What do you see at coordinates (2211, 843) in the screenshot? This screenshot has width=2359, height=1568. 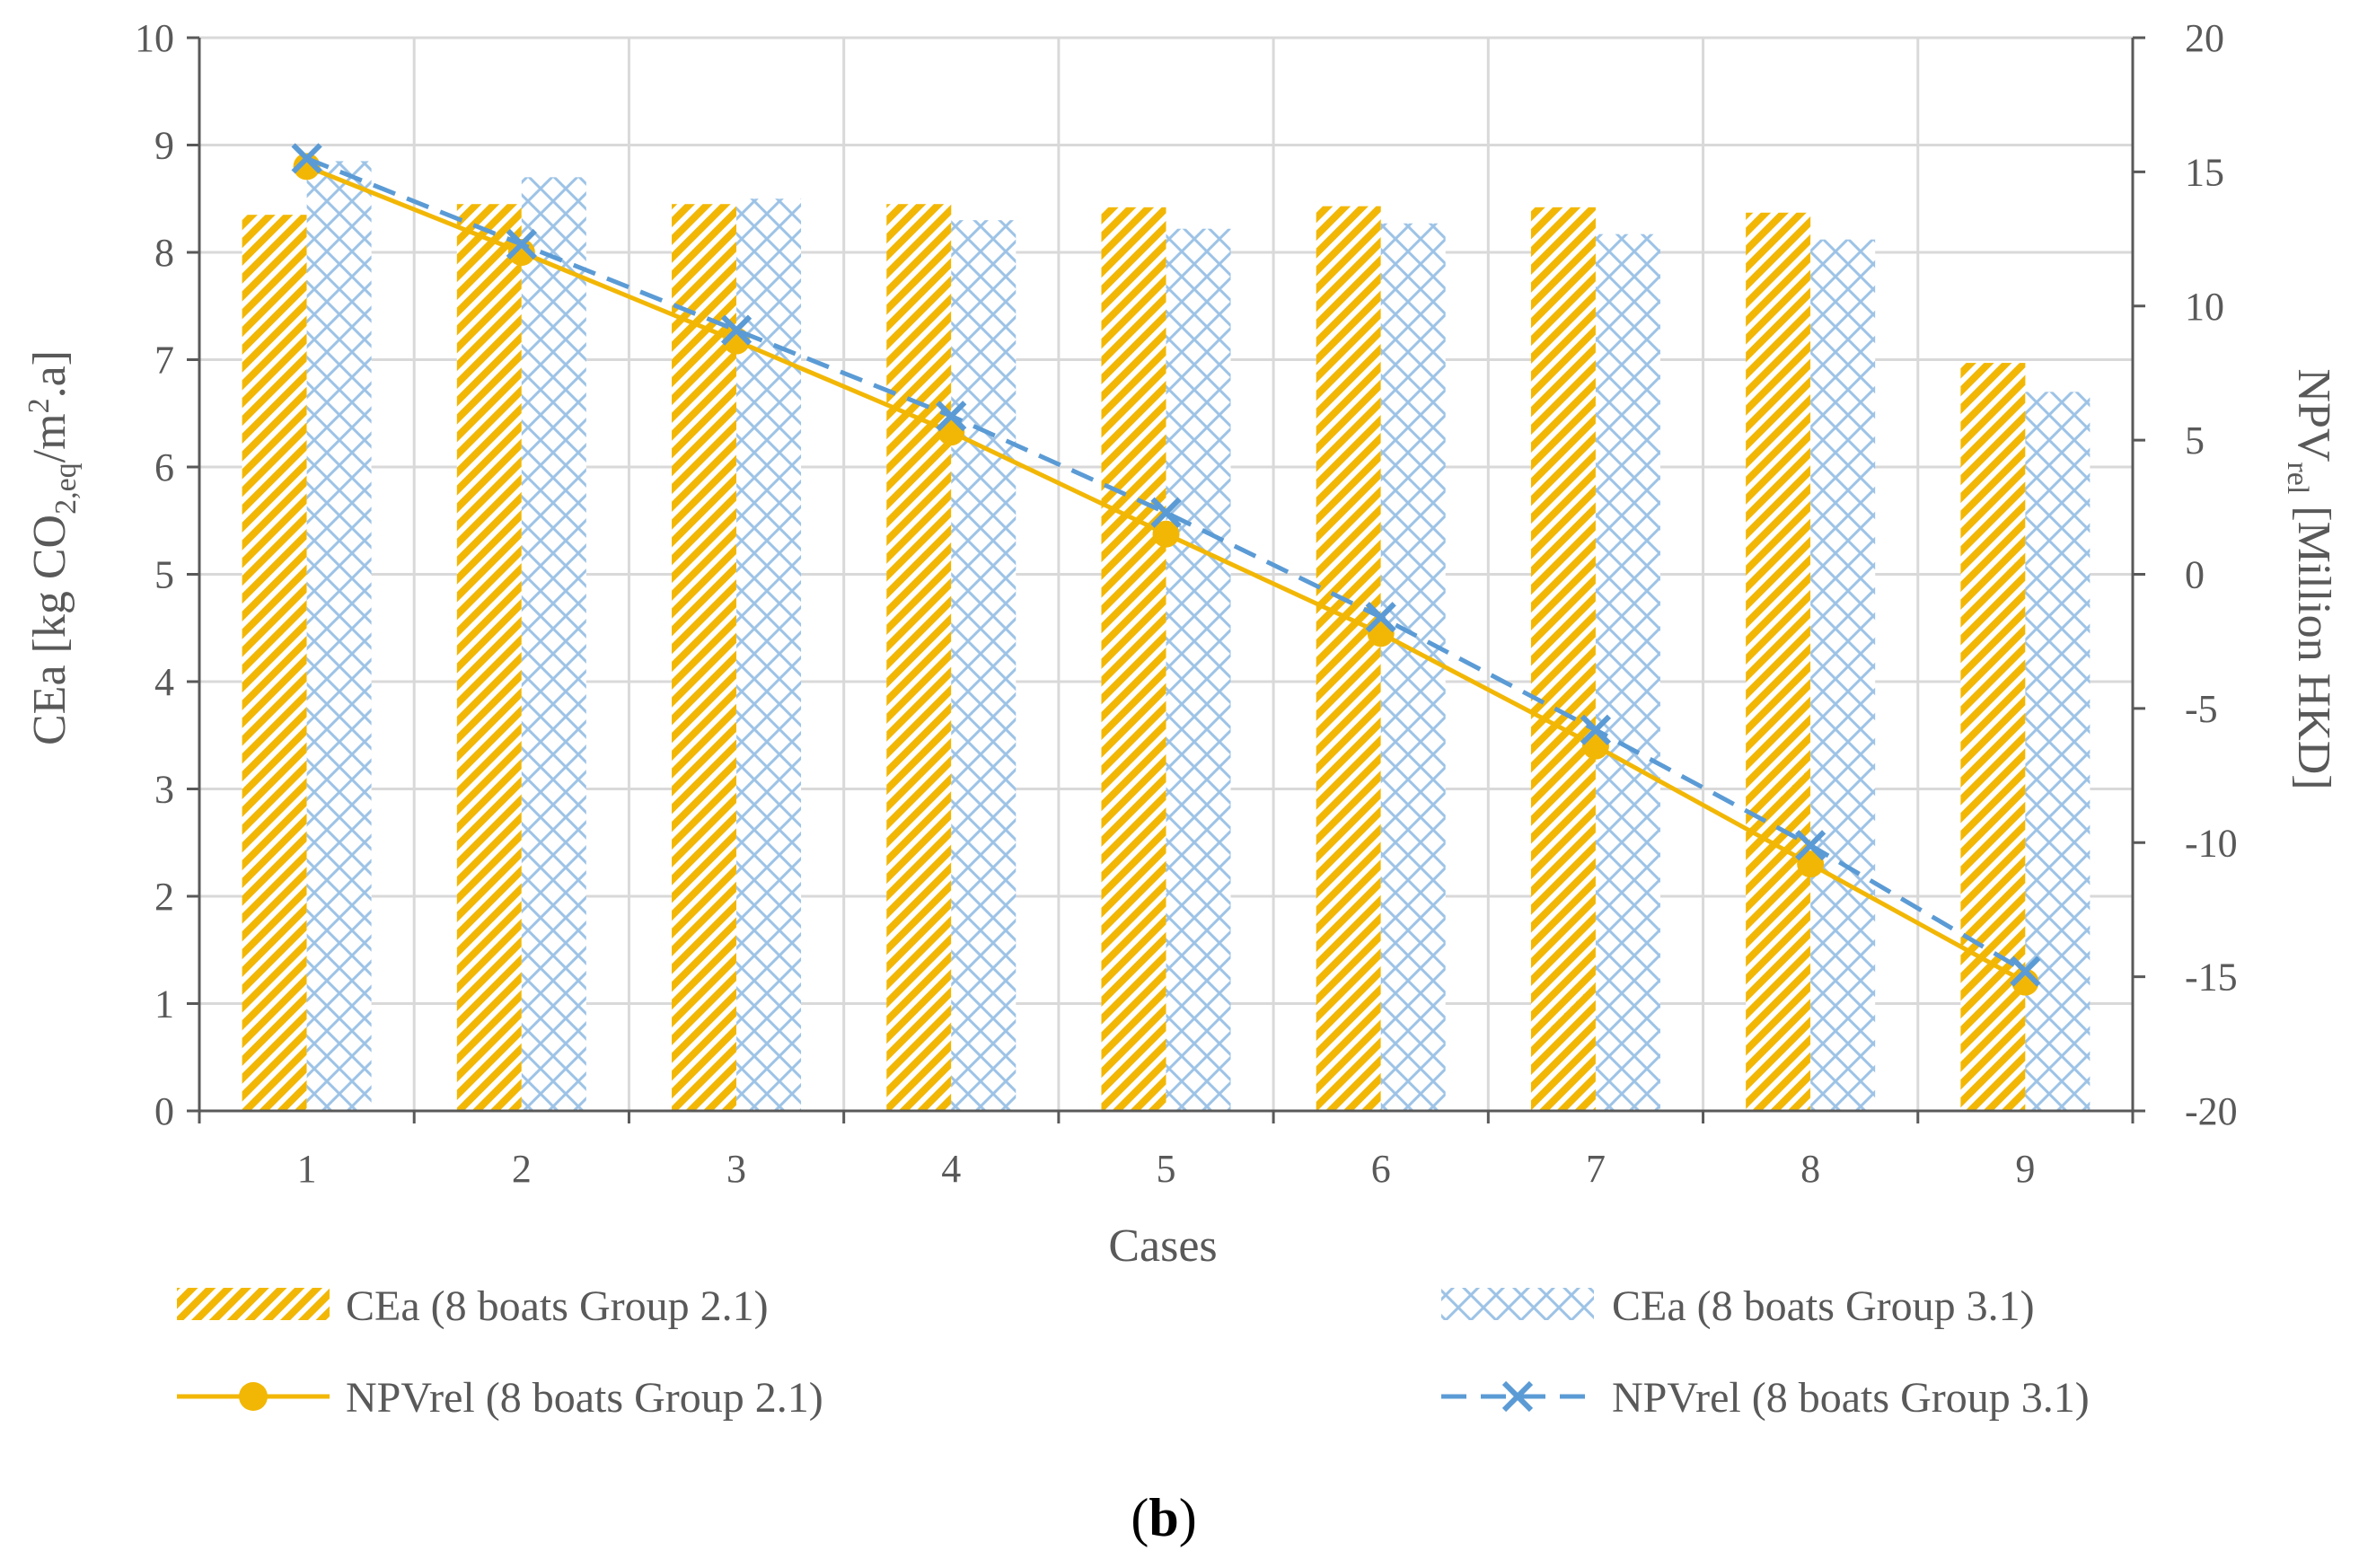 I see `y-right-tick-label-2: -10` at bounding box center [2211, 843].